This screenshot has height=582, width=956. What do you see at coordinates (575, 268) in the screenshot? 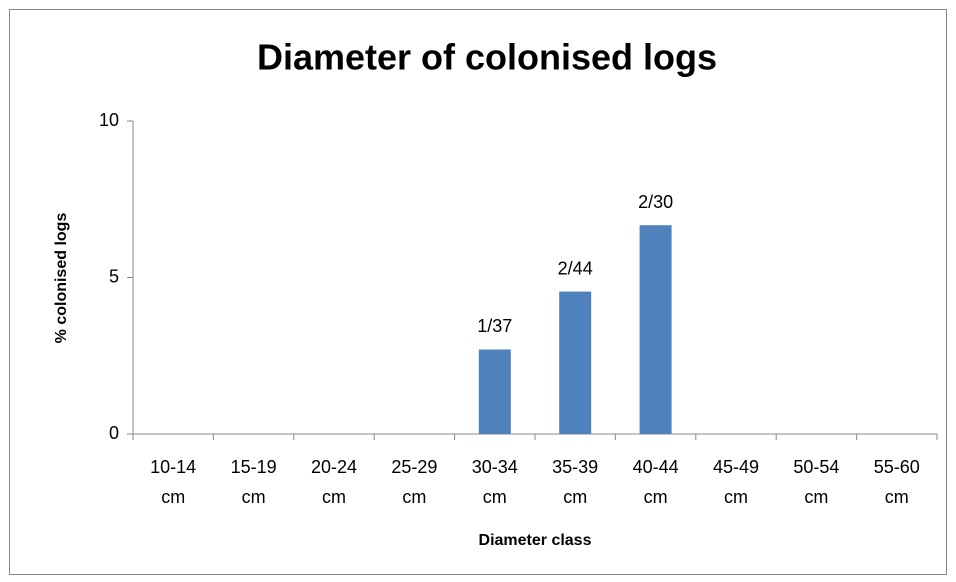
I see `data-label: 2/44` at bounding box center [575, 268].